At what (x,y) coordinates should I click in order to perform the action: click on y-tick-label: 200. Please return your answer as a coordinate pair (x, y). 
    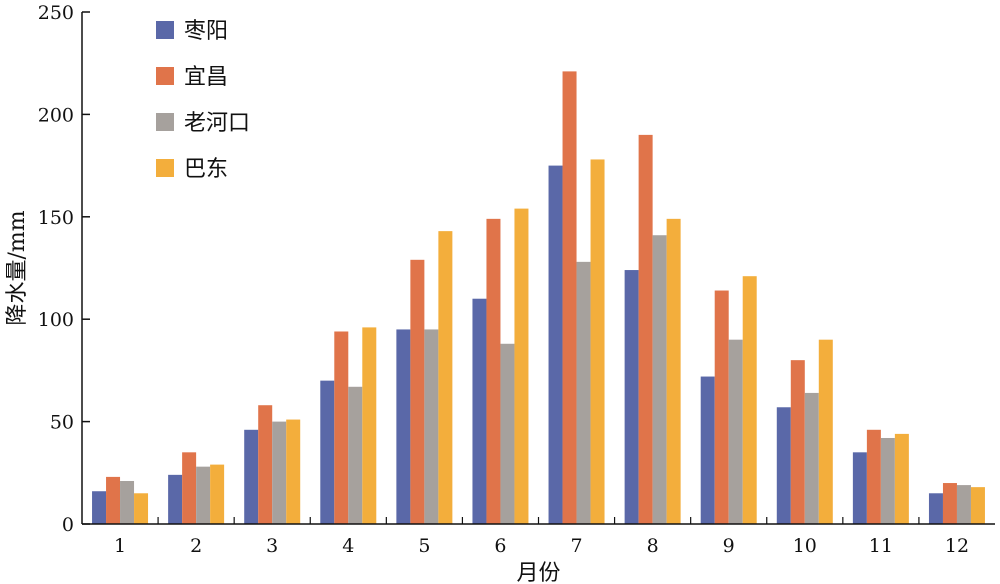
    Looking at the image, I should click on (56, 115).